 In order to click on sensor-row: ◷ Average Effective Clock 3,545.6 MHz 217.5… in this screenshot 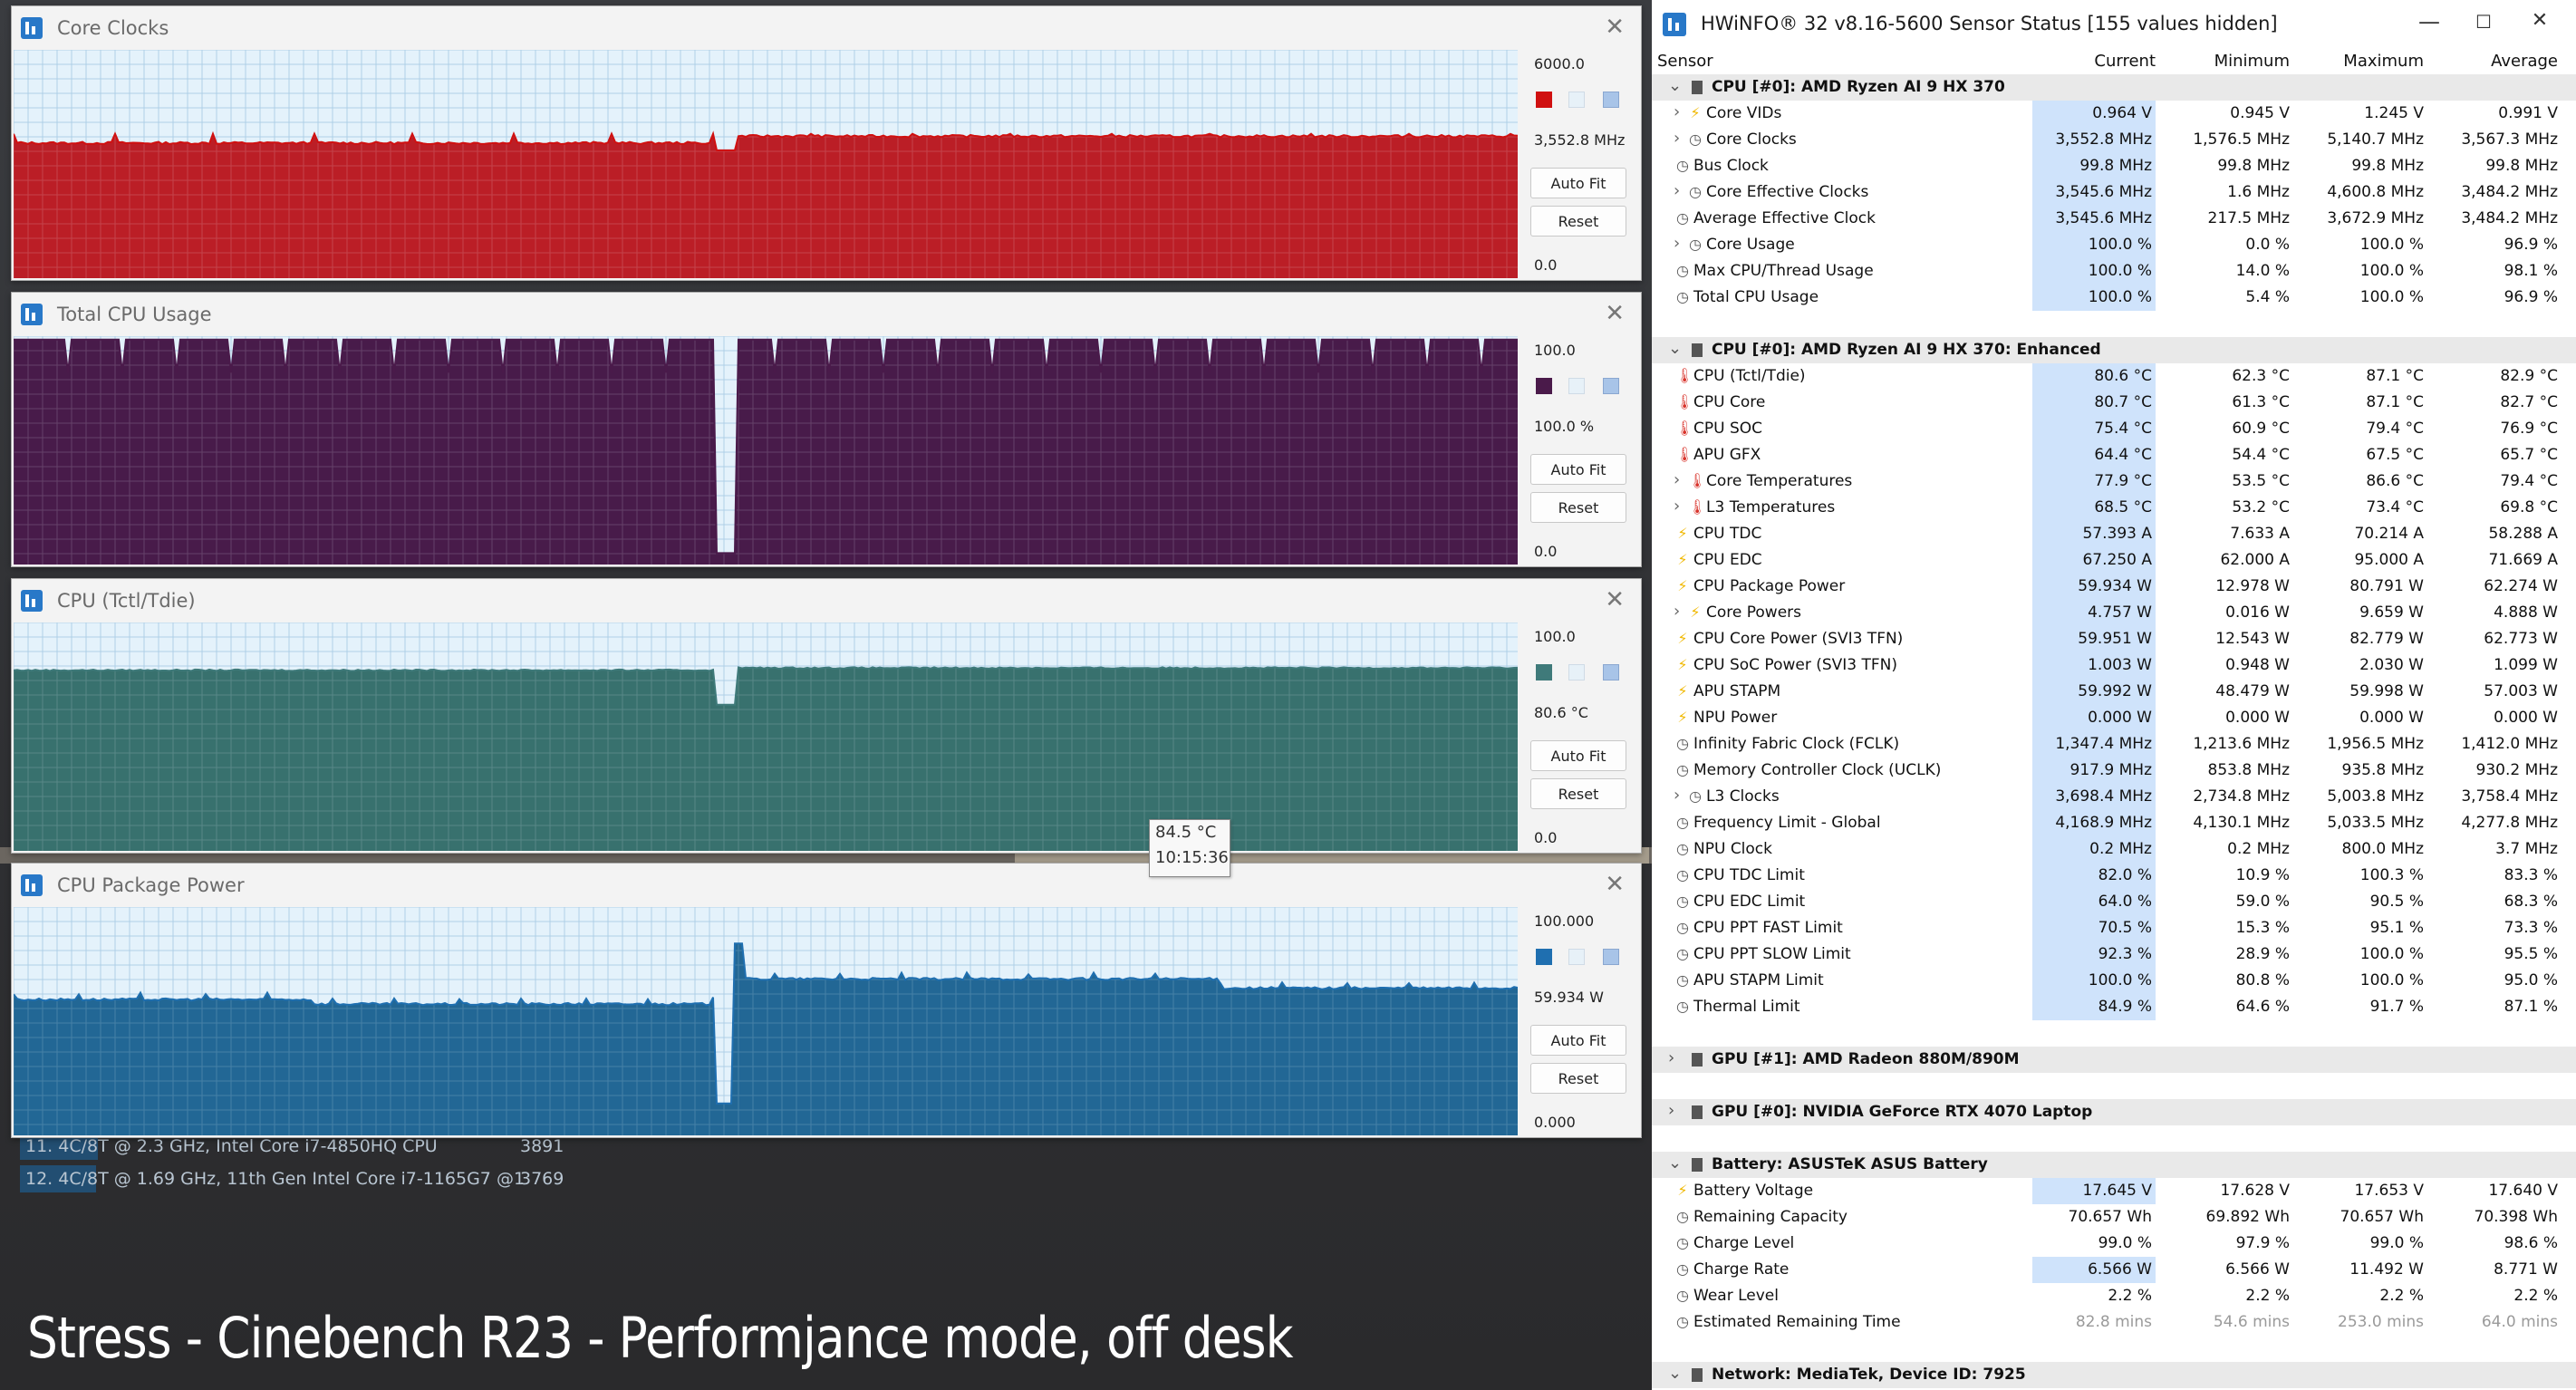, I will do `click(2114, 219)`.